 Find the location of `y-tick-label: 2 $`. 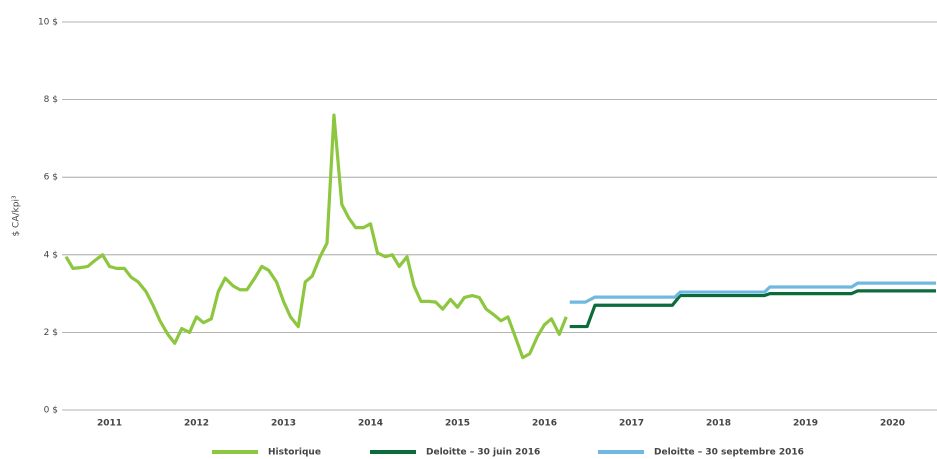

y-tick-label: 2 $ is located at coordinates (51, 333).